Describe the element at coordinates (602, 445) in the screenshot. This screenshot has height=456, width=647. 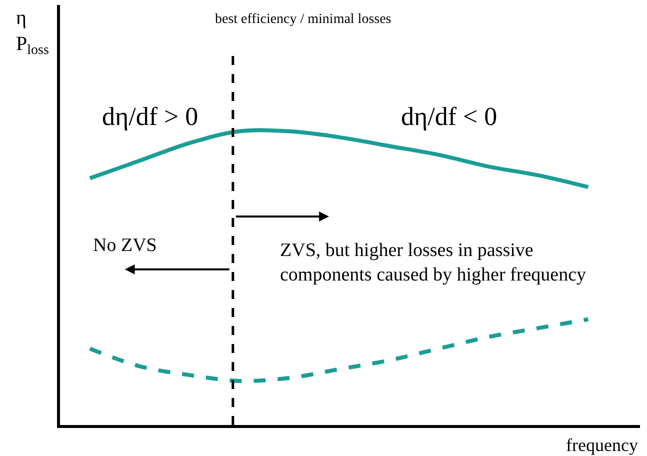
I see `x-axis-title: frequency` at that location.